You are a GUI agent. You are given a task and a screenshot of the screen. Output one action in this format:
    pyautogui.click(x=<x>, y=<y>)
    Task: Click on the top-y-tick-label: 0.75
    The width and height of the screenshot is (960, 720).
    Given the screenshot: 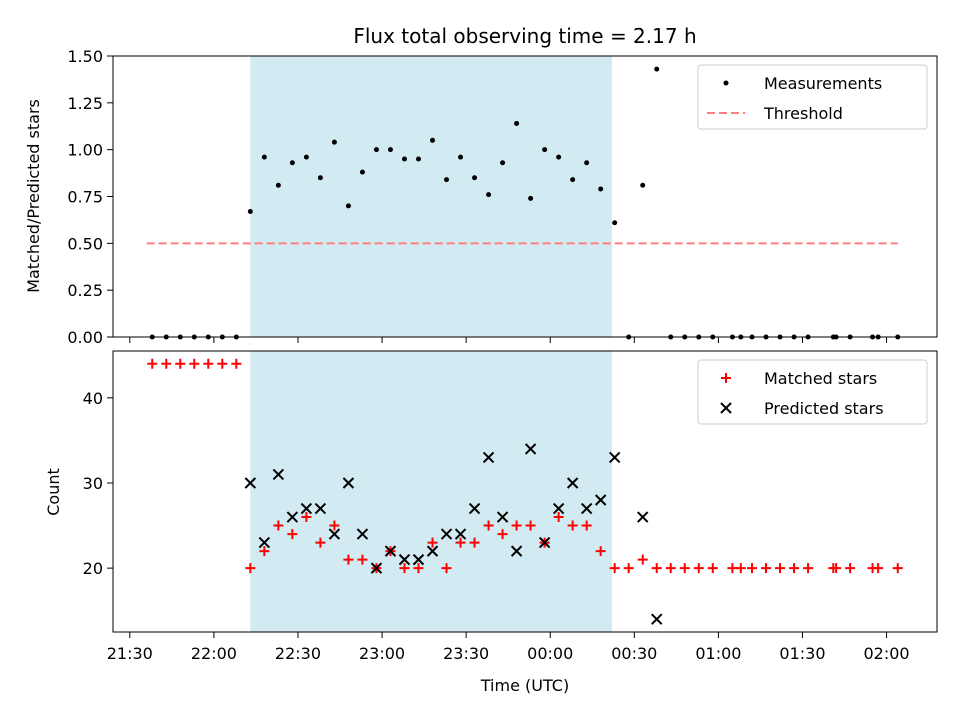 What is the action you would take?
    pyautogui.click(x=85, y=197)
    